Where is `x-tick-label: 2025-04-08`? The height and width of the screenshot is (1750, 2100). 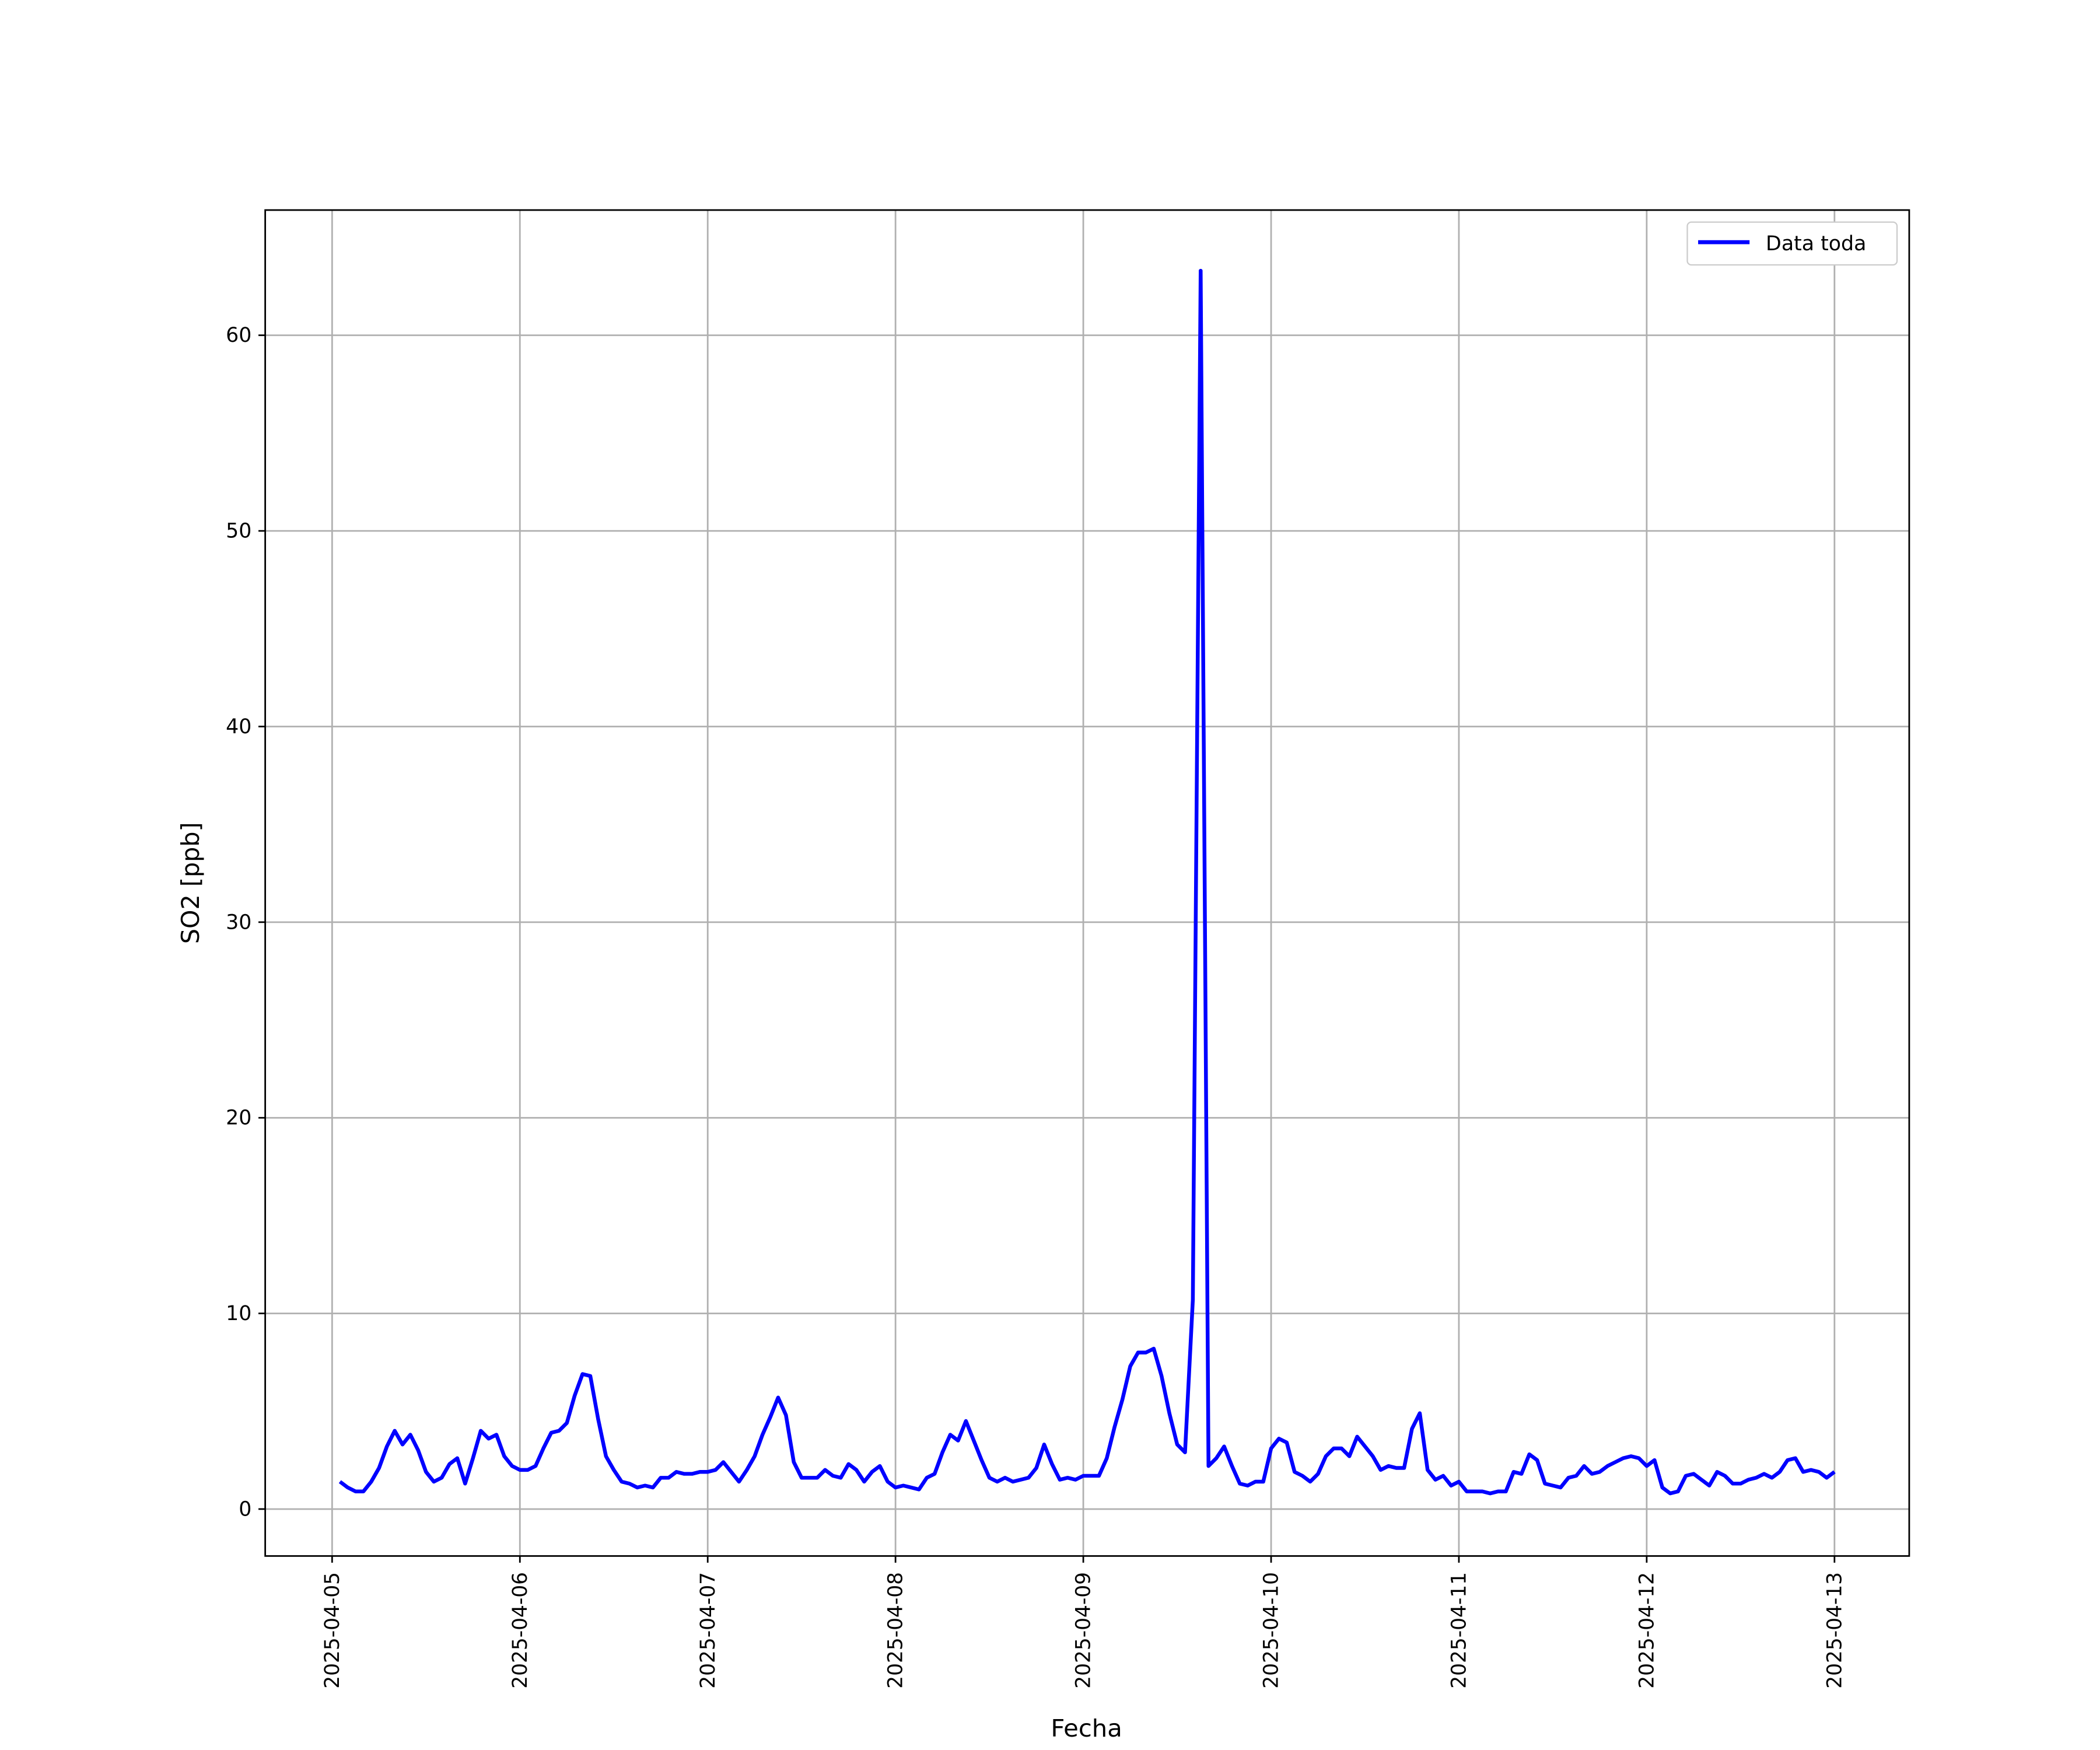
x-tick-label: 2025-04-08 is located at coordinates (896, 1630).